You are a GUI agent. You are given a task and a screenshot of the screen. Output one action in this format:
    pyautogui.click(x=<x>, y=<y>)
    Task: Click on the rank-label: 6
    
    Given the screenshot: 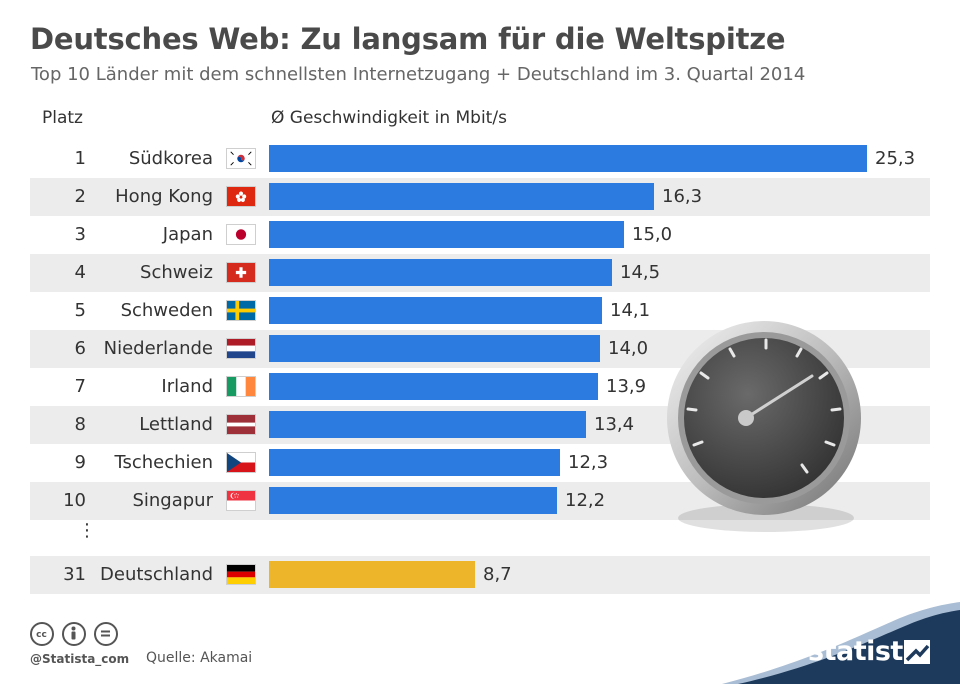 What is the action you would take?
    pyautogui.click(x=80, y=348)
    